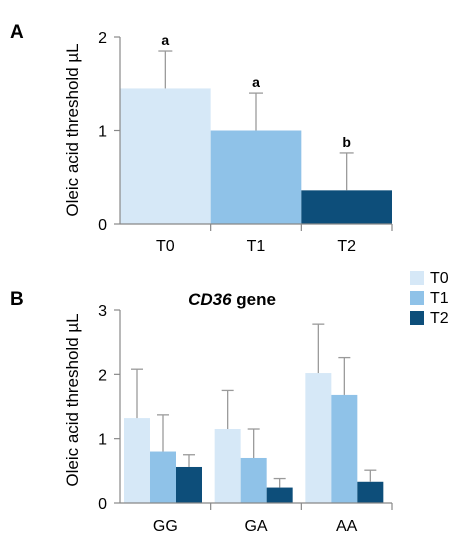  What do you see at coordinates (17, 32) in the screenshot?
I see `panel-a-label: A` at bounding box center [17, 32].